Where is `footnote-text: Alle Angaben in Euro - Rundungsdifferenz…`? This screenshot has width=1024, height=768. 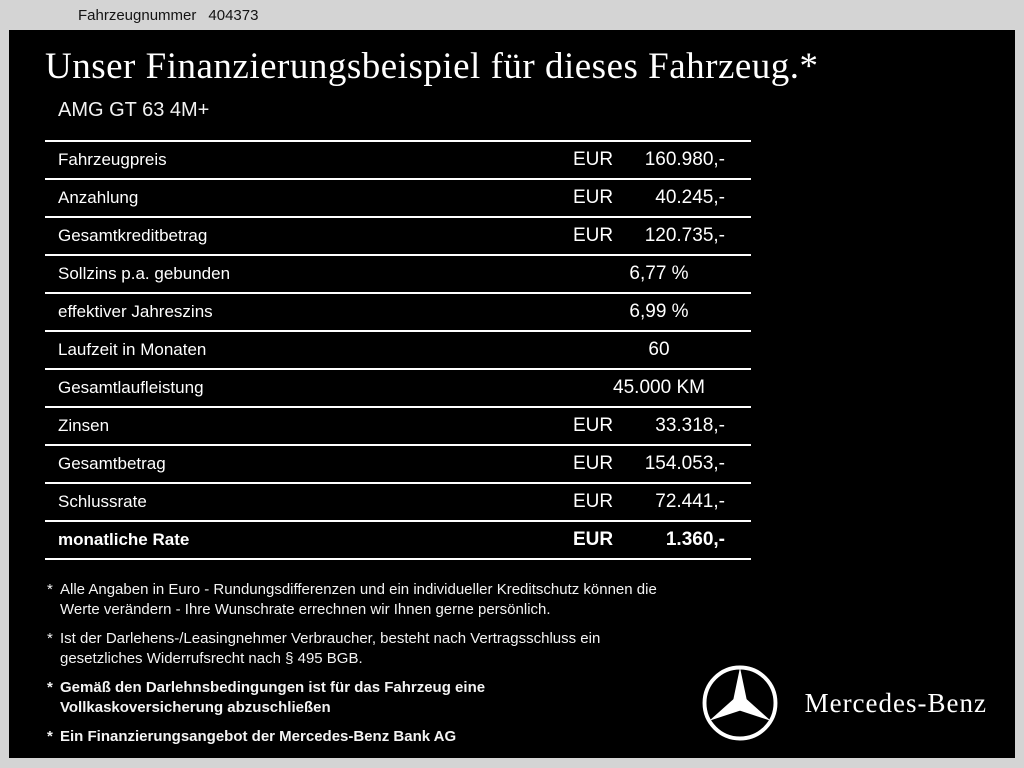
footnote-text: Alle Angaben in Euro - Rundungsdifferenz… is located at coordinates (358, 599).